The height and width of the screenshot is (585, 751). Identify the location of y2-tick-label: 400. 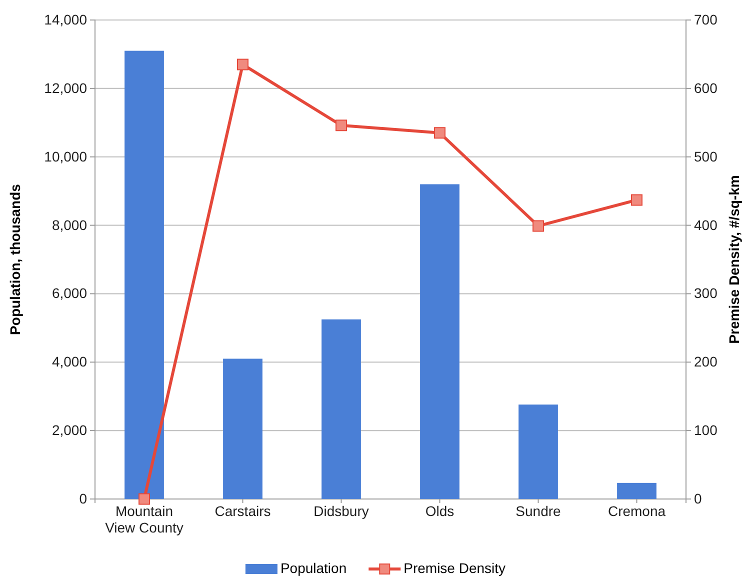
(706, 224).